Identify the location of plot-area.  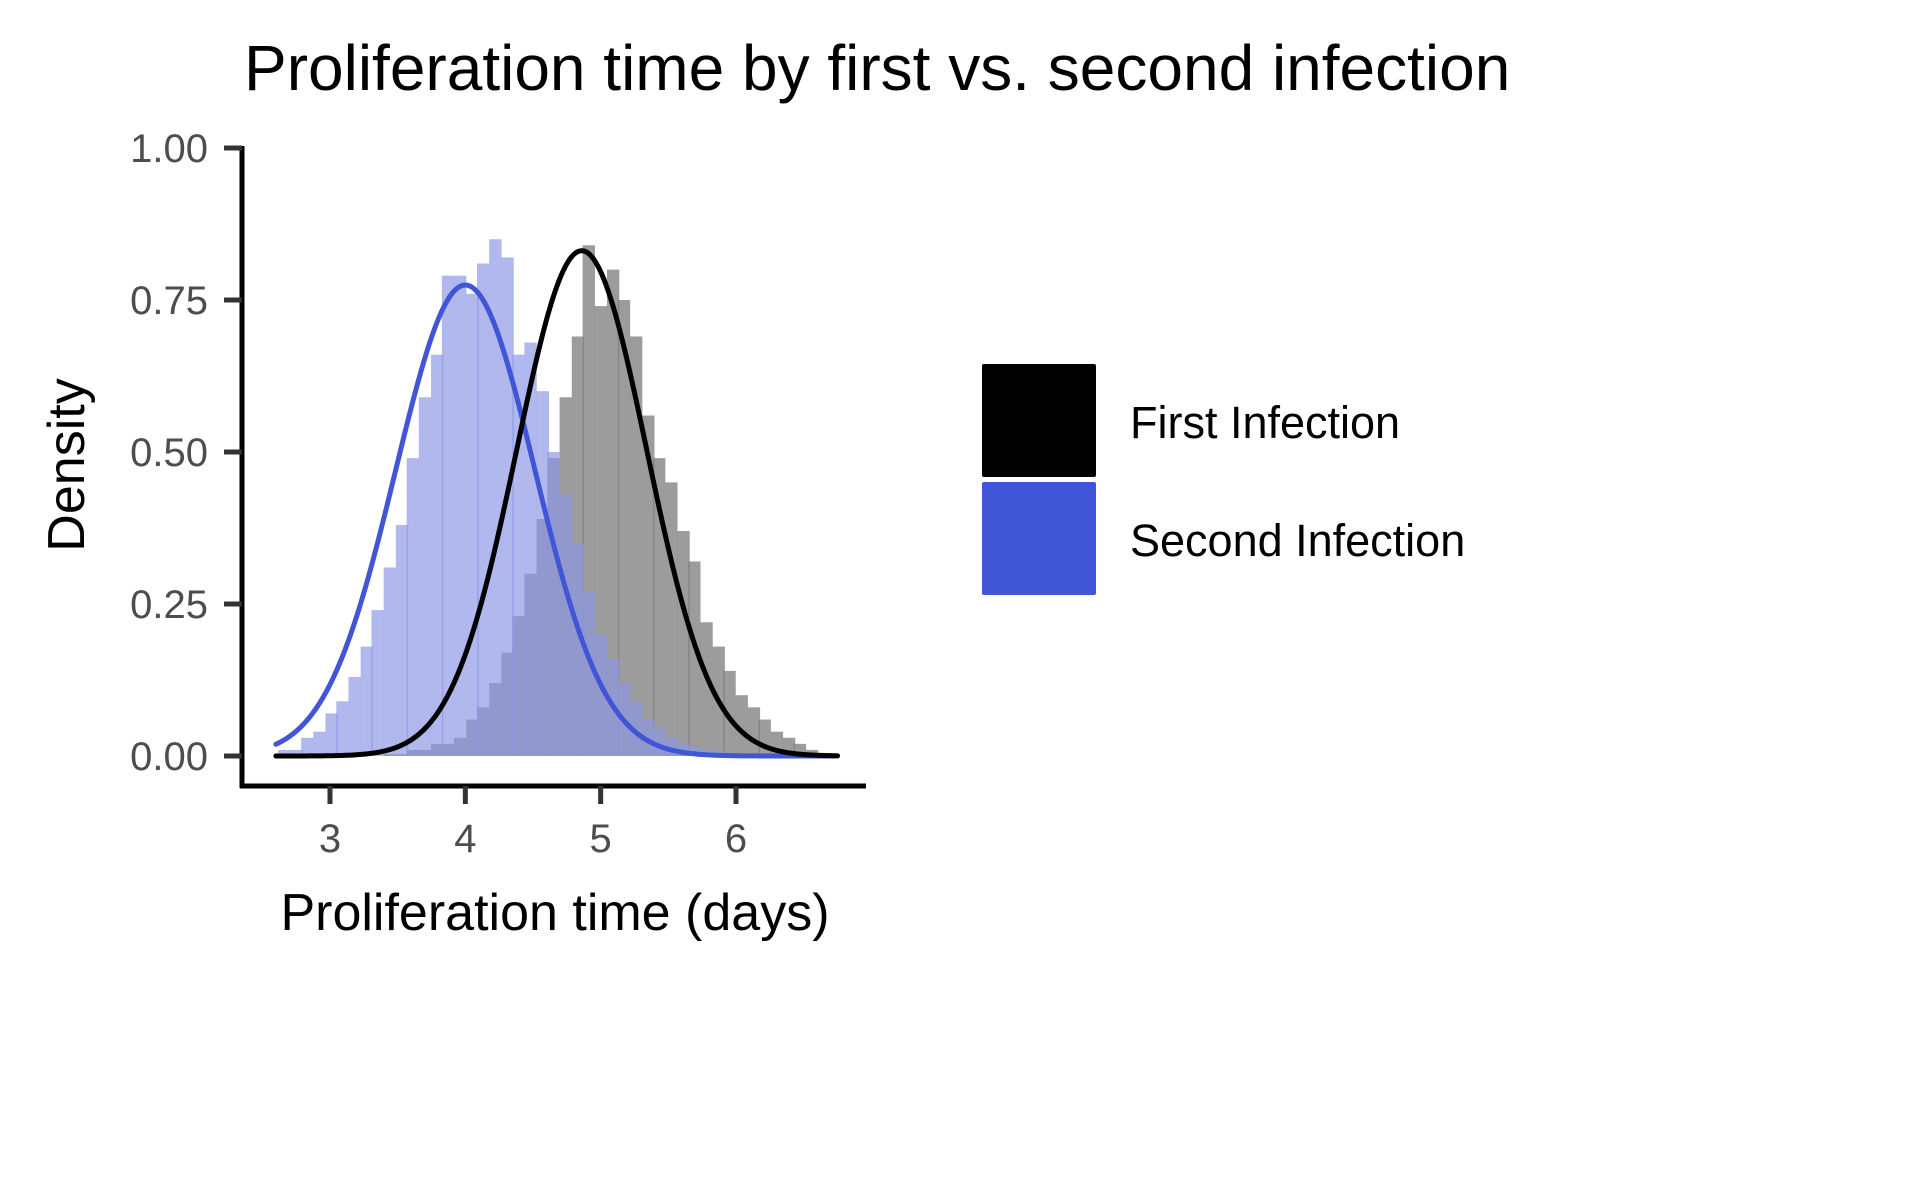
(556, 499).